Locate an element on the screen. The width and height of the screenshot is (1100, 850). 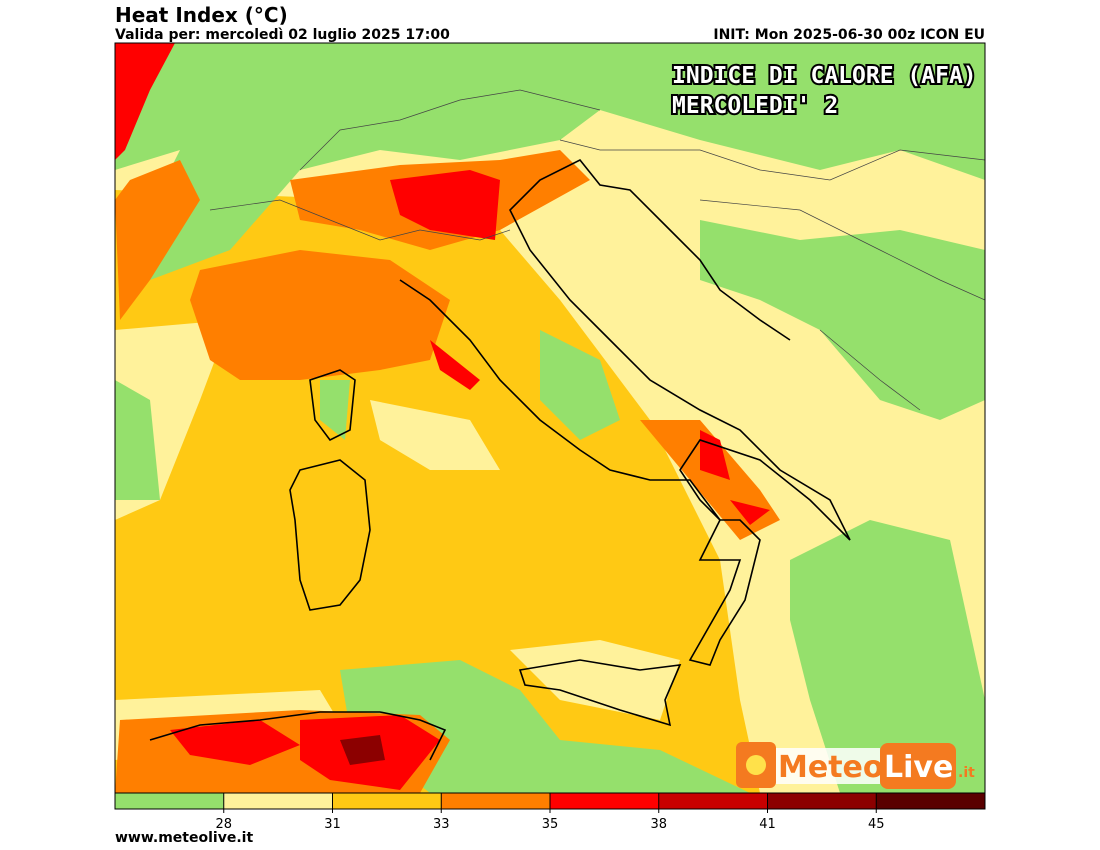
logo-text: Meteo is located at coordinates (831, 767).